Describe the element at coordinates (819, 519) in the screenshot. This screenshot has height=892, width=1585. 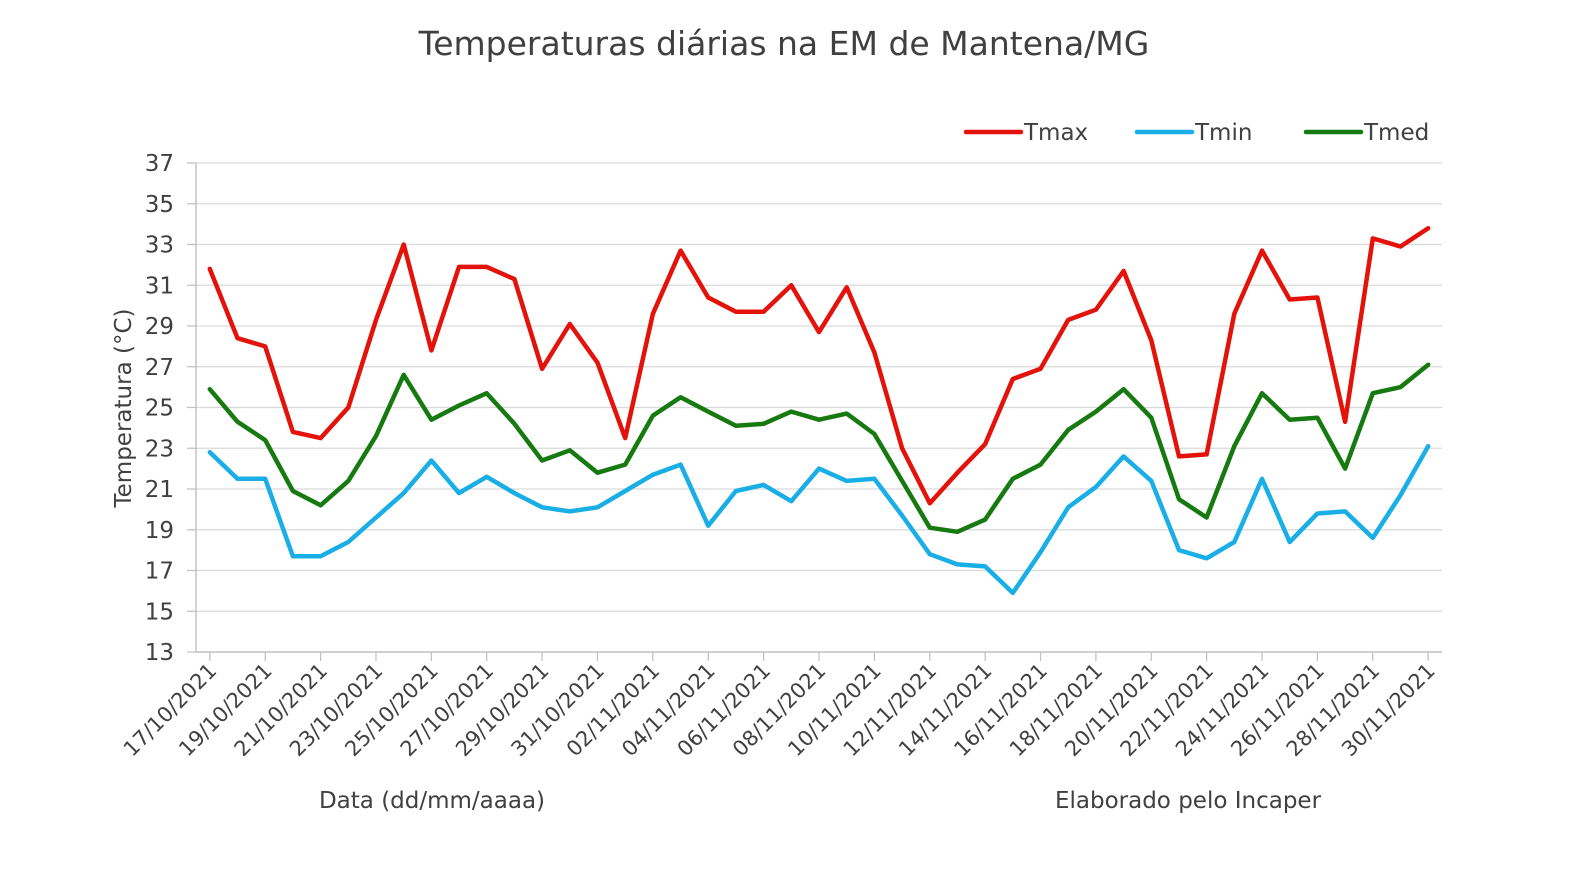
I see `series-line-tmin` at that location.